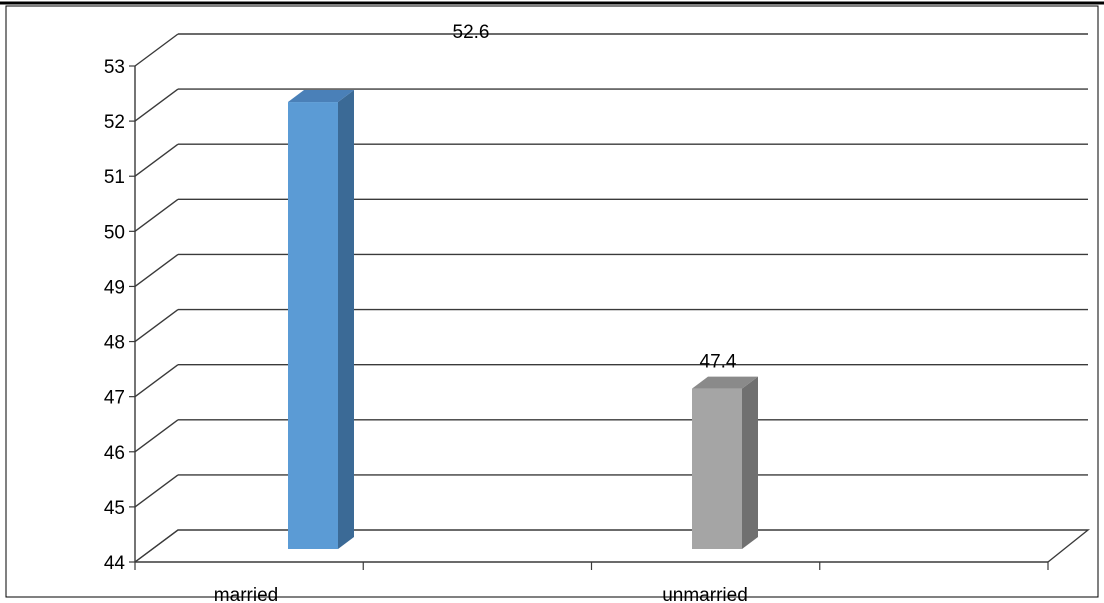 This screenshot has height=603, width=1104. Describe the element at coordinates (313, 326) in the screenshot. I see `bar-front-married` at that location.